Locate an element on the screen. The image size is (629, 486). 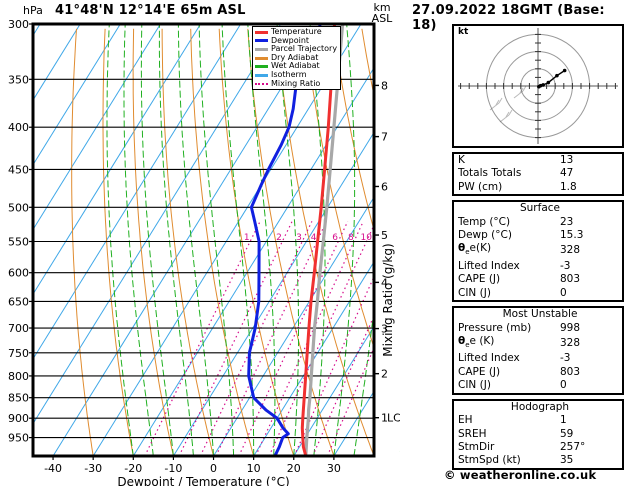
row-value: 15.3 is located at coordinates (572, 235).